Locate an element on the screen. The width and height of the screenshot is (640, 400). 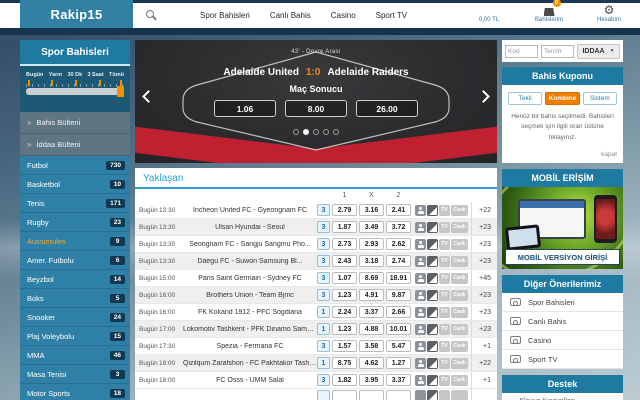
betslip-tab: Sistem is located at coordinates (599, 98).